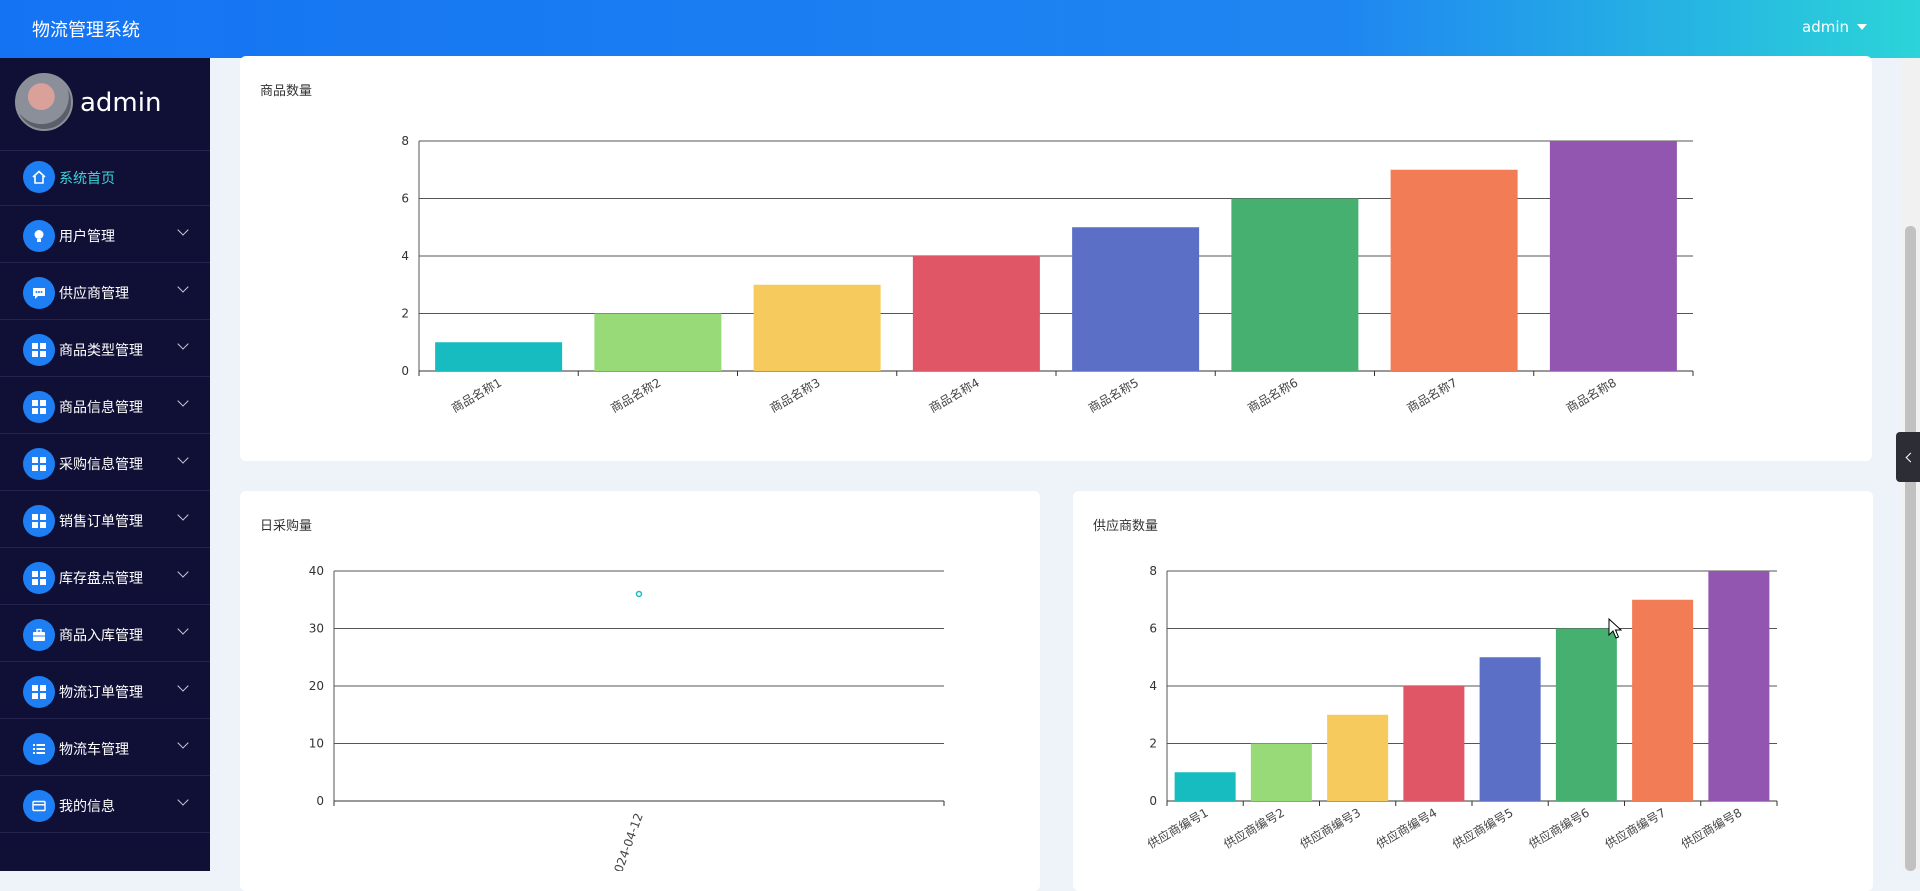  What do you see at coordinates (1126, 526) in the screenshot?
I see `chart-title: 供应商数量` at bounding box center [1126, 526].